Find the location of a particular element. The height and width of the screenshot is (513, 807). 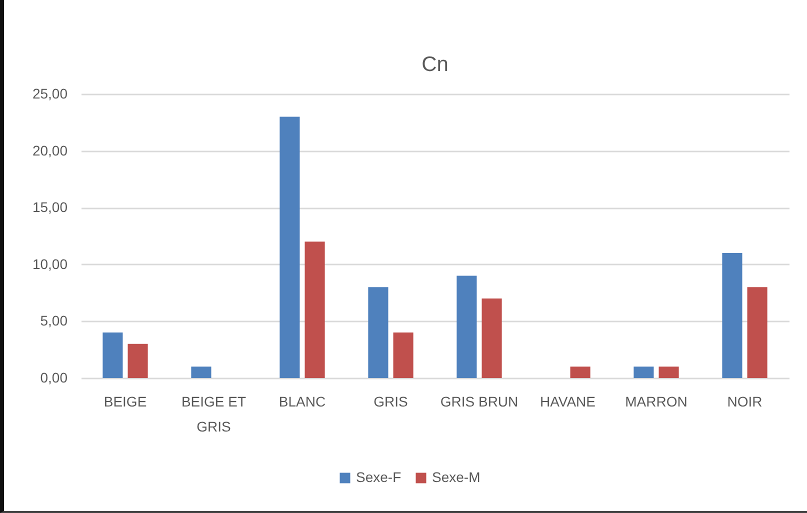

x-tick-label: GRIS BRUN is located at coordinates (479, 402).